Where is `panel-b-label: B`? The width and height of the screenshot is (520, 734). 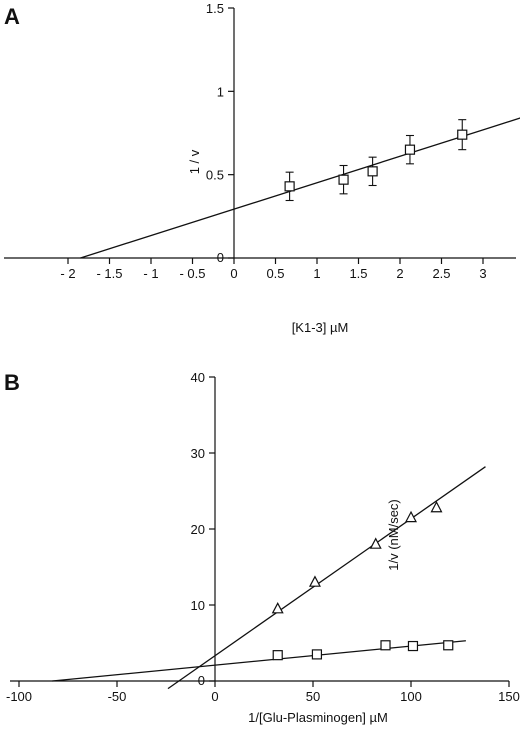 panel-b-label: B is located at coordinates (12, 382).